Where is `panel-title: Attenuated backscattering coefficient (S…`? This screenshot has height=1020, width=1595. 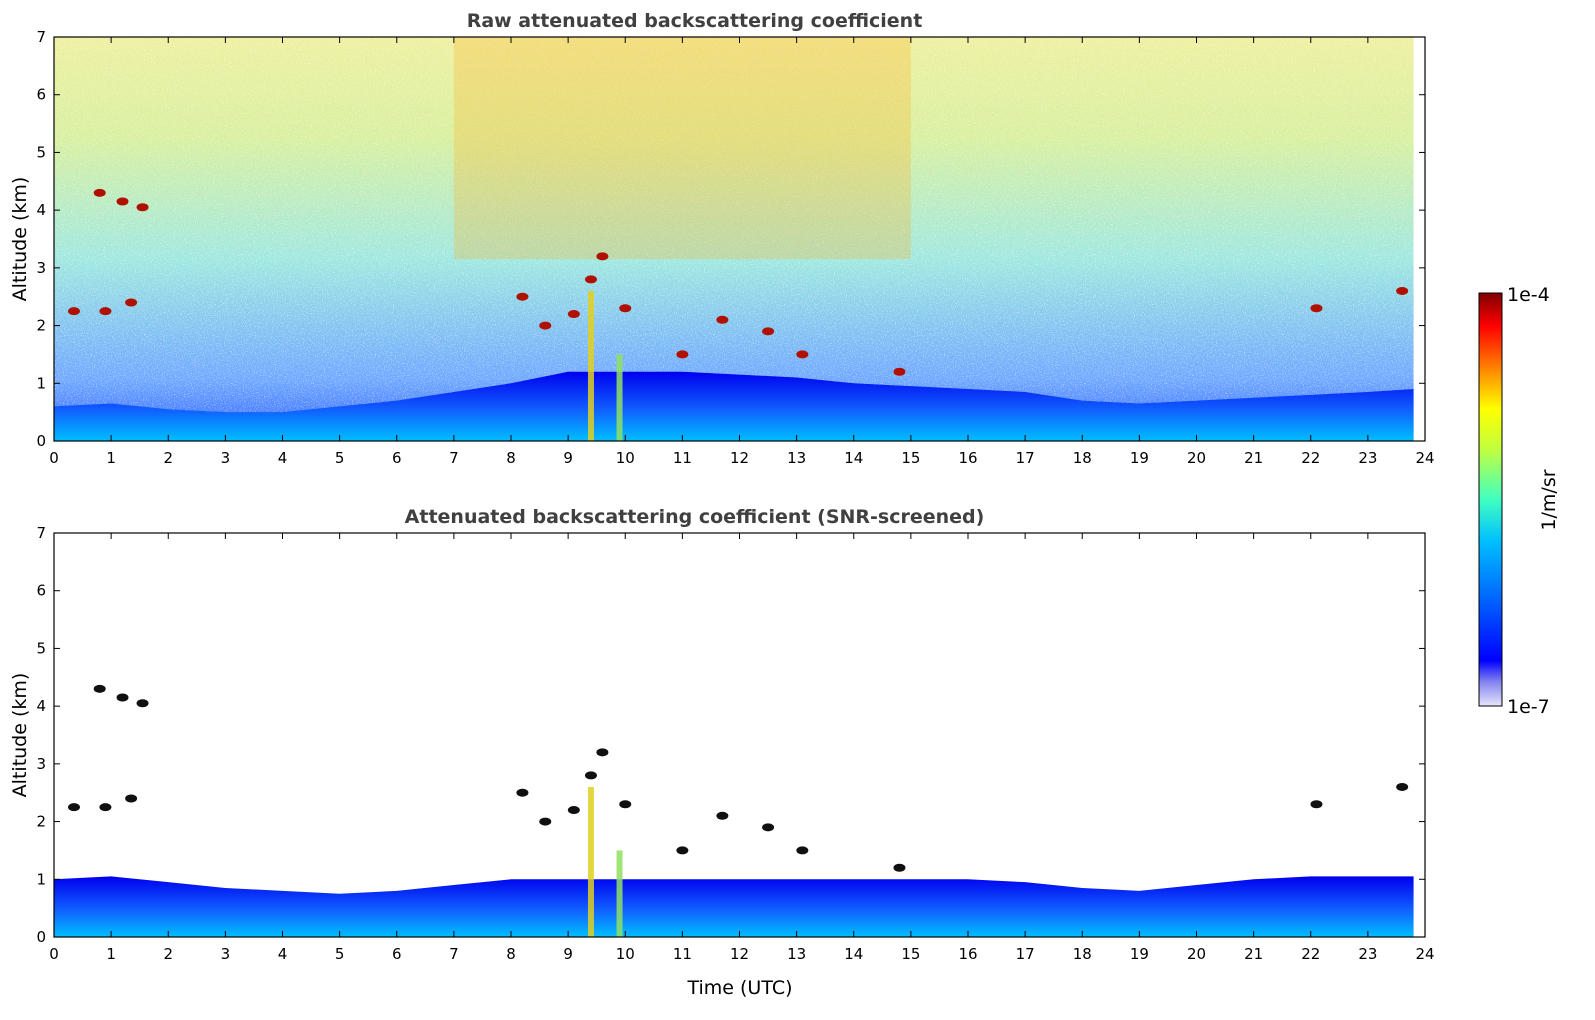
panel-title: Attenuated backscattering coefficient (S… is located at coordinates (695, 517).